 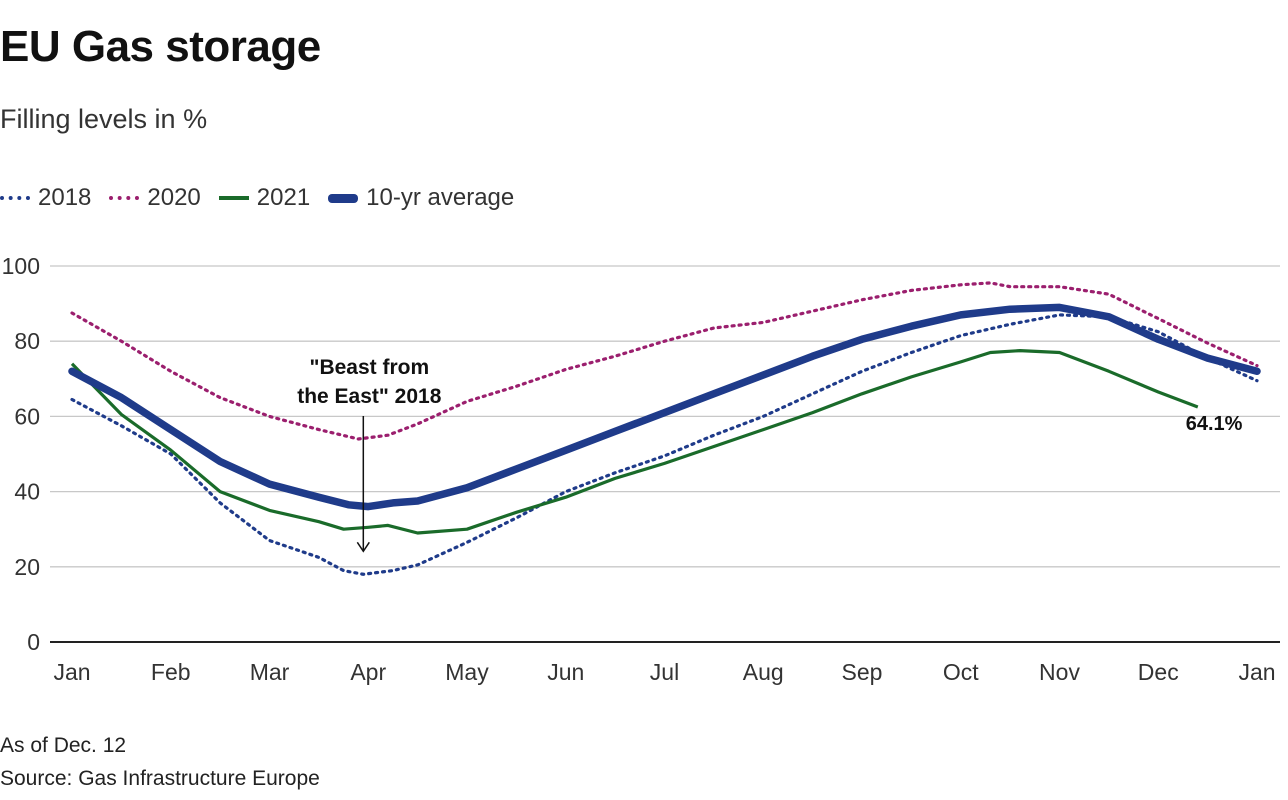 I want to click on x-tick-label-3: Apr, so click(x=368, y=672).